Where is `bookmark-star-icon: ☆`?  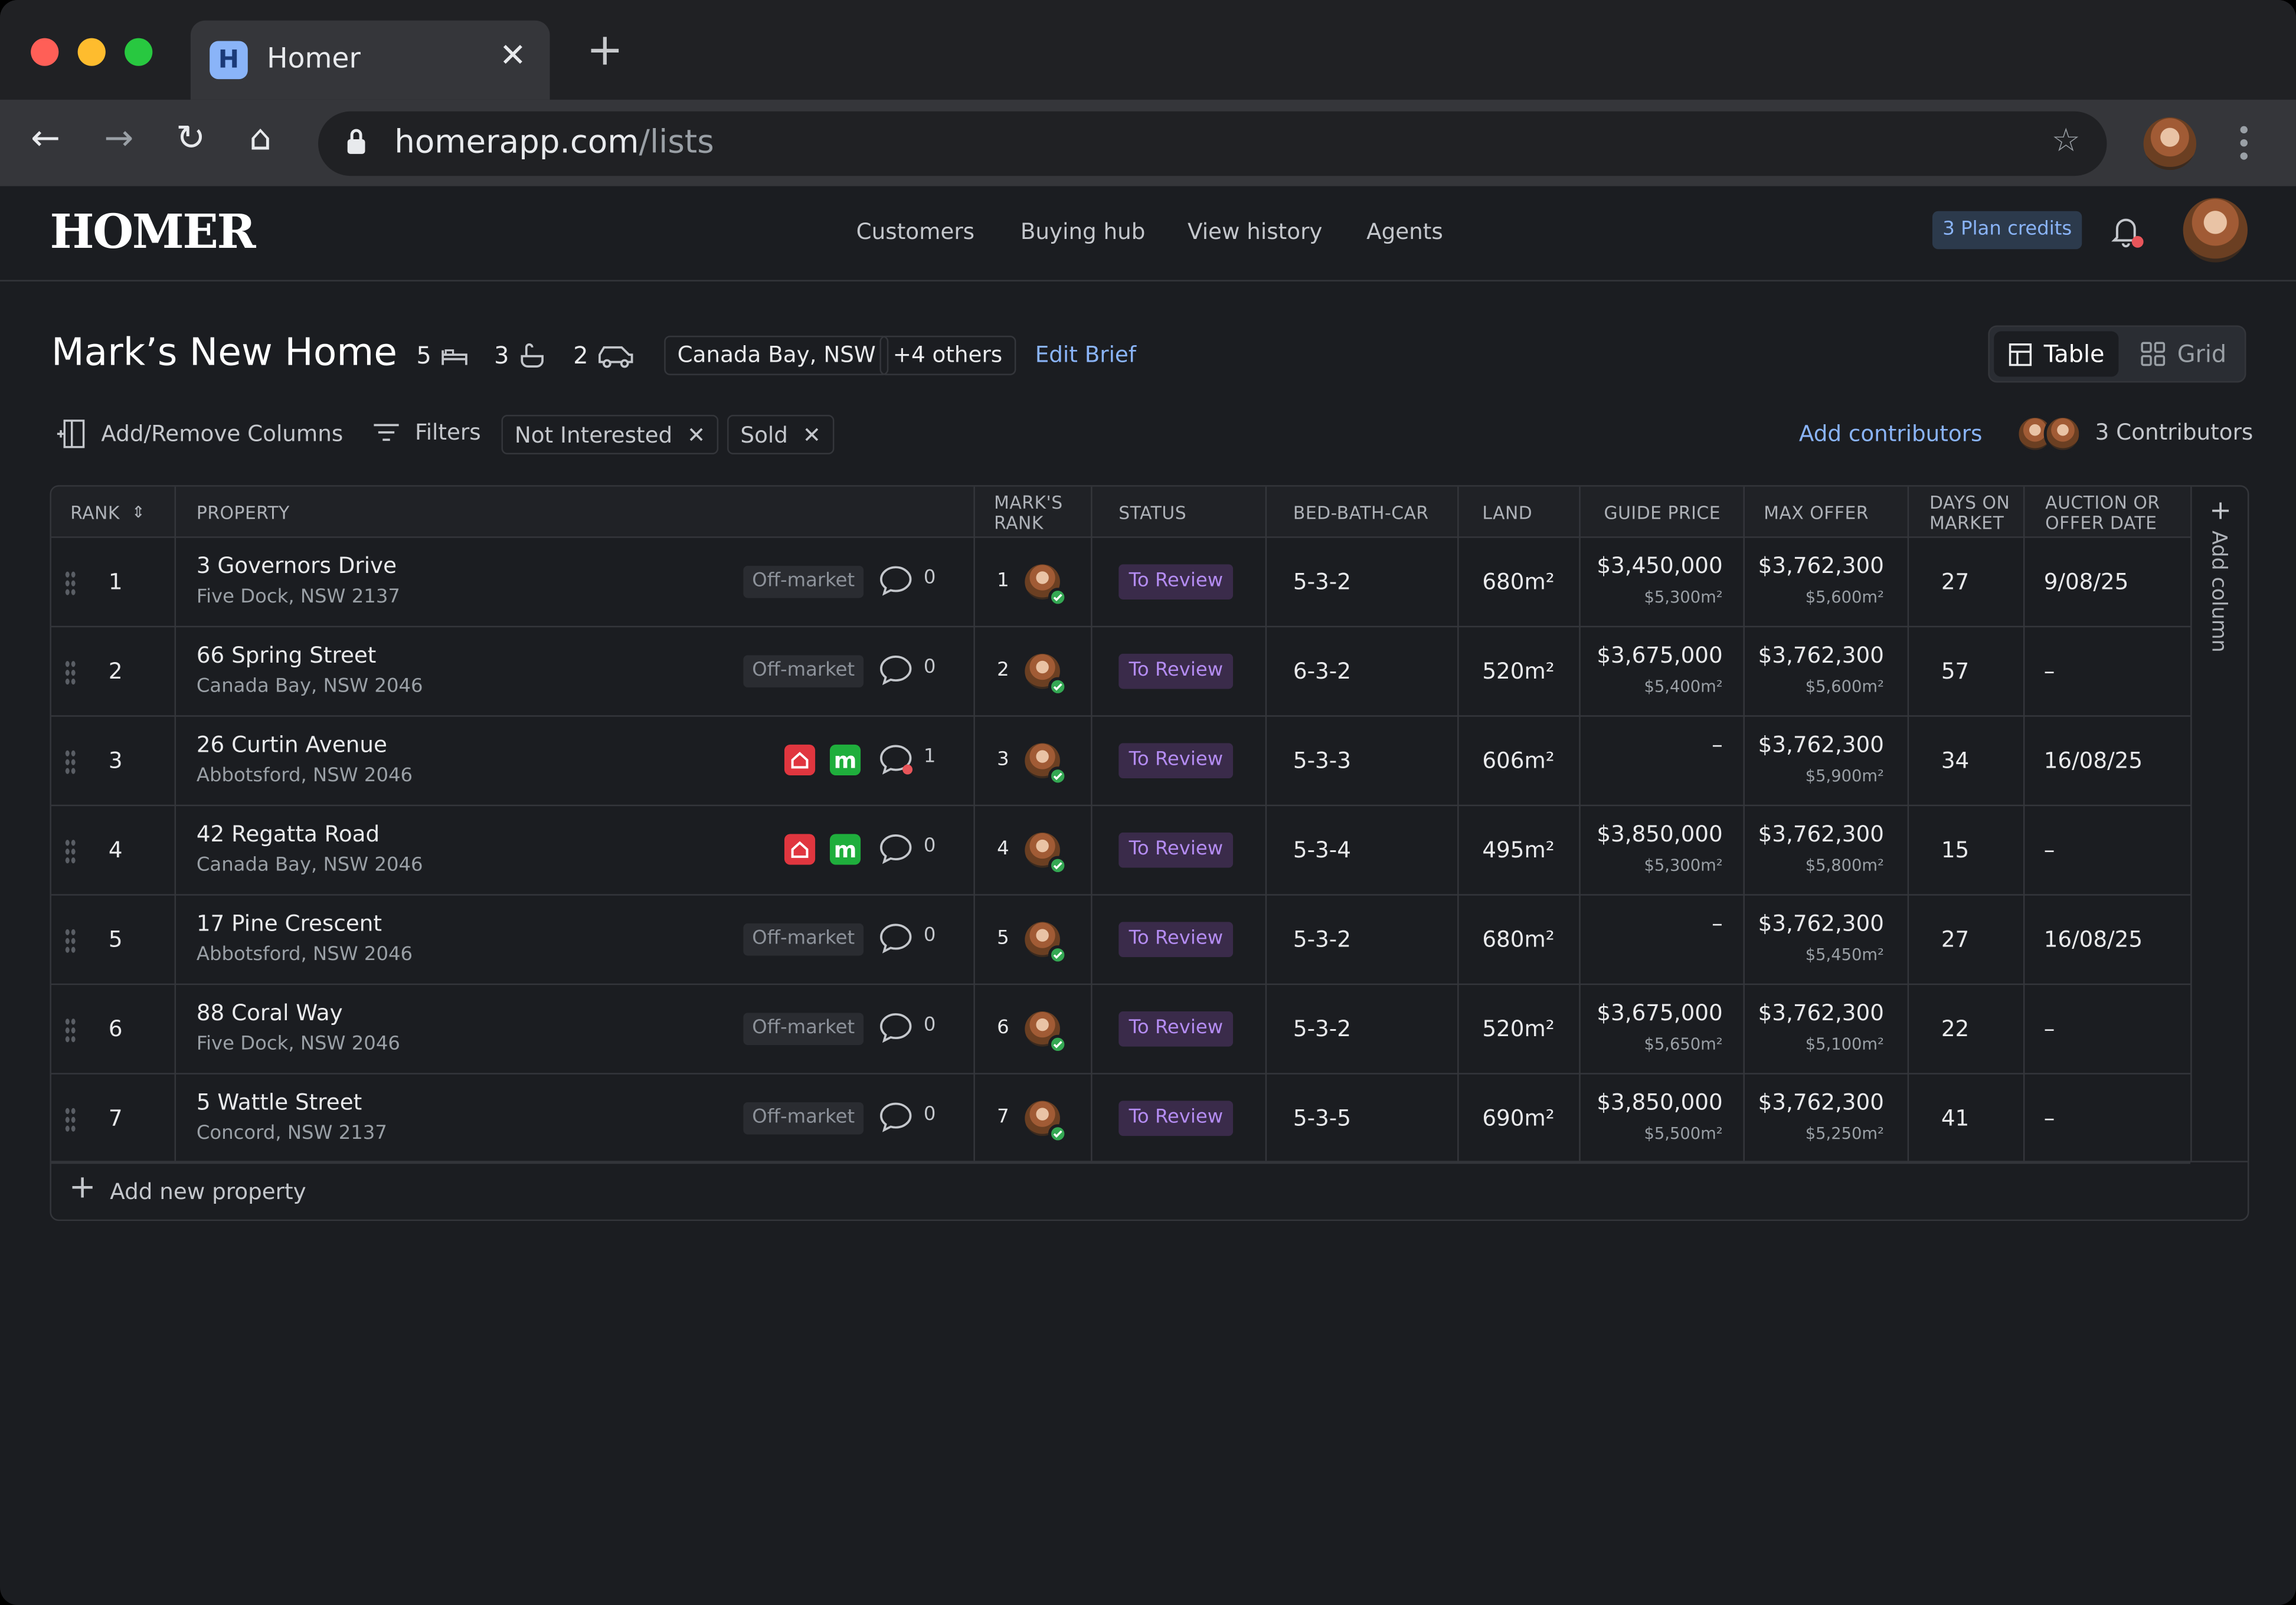
bookmark-star-icon: ☆ is located at coordinates (2066, 141).